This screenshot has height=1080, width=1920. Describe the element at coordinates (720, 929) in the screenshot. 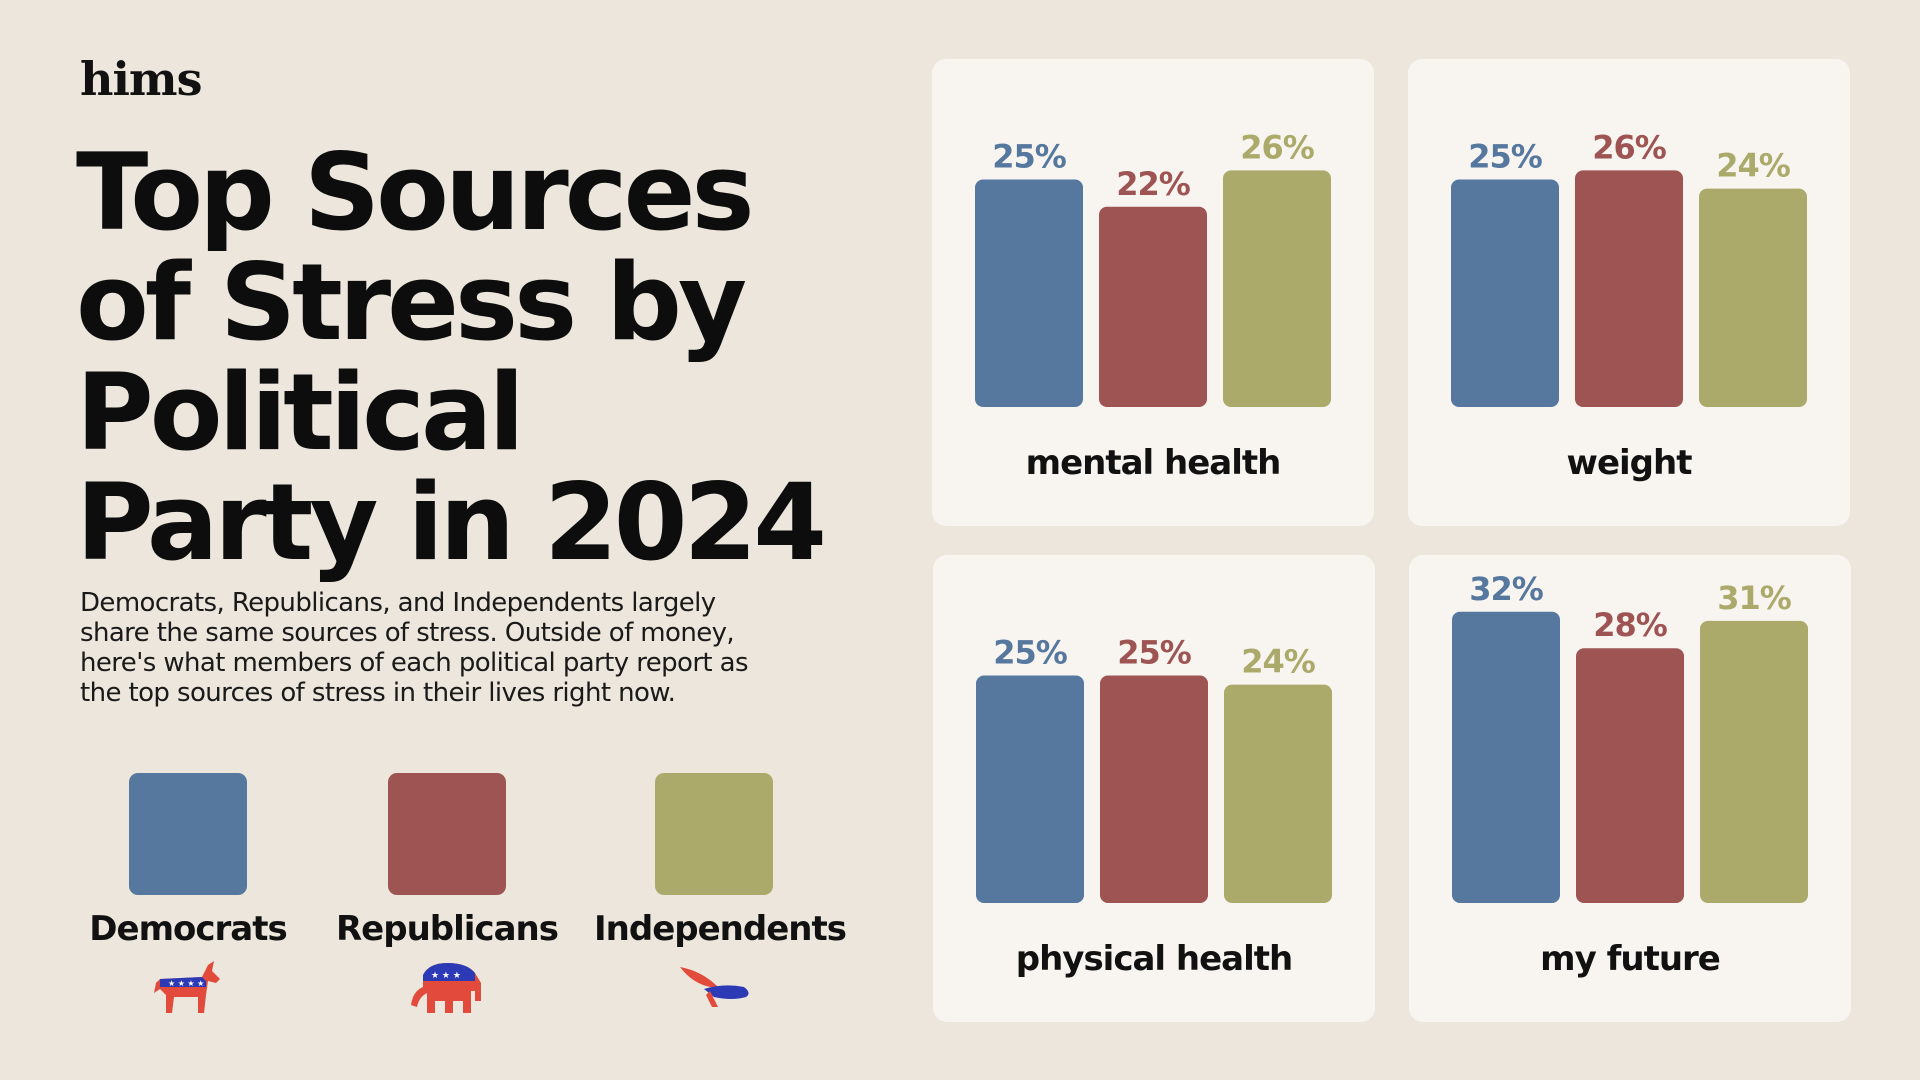

I see `legend-label-independents: Independents` at that location.